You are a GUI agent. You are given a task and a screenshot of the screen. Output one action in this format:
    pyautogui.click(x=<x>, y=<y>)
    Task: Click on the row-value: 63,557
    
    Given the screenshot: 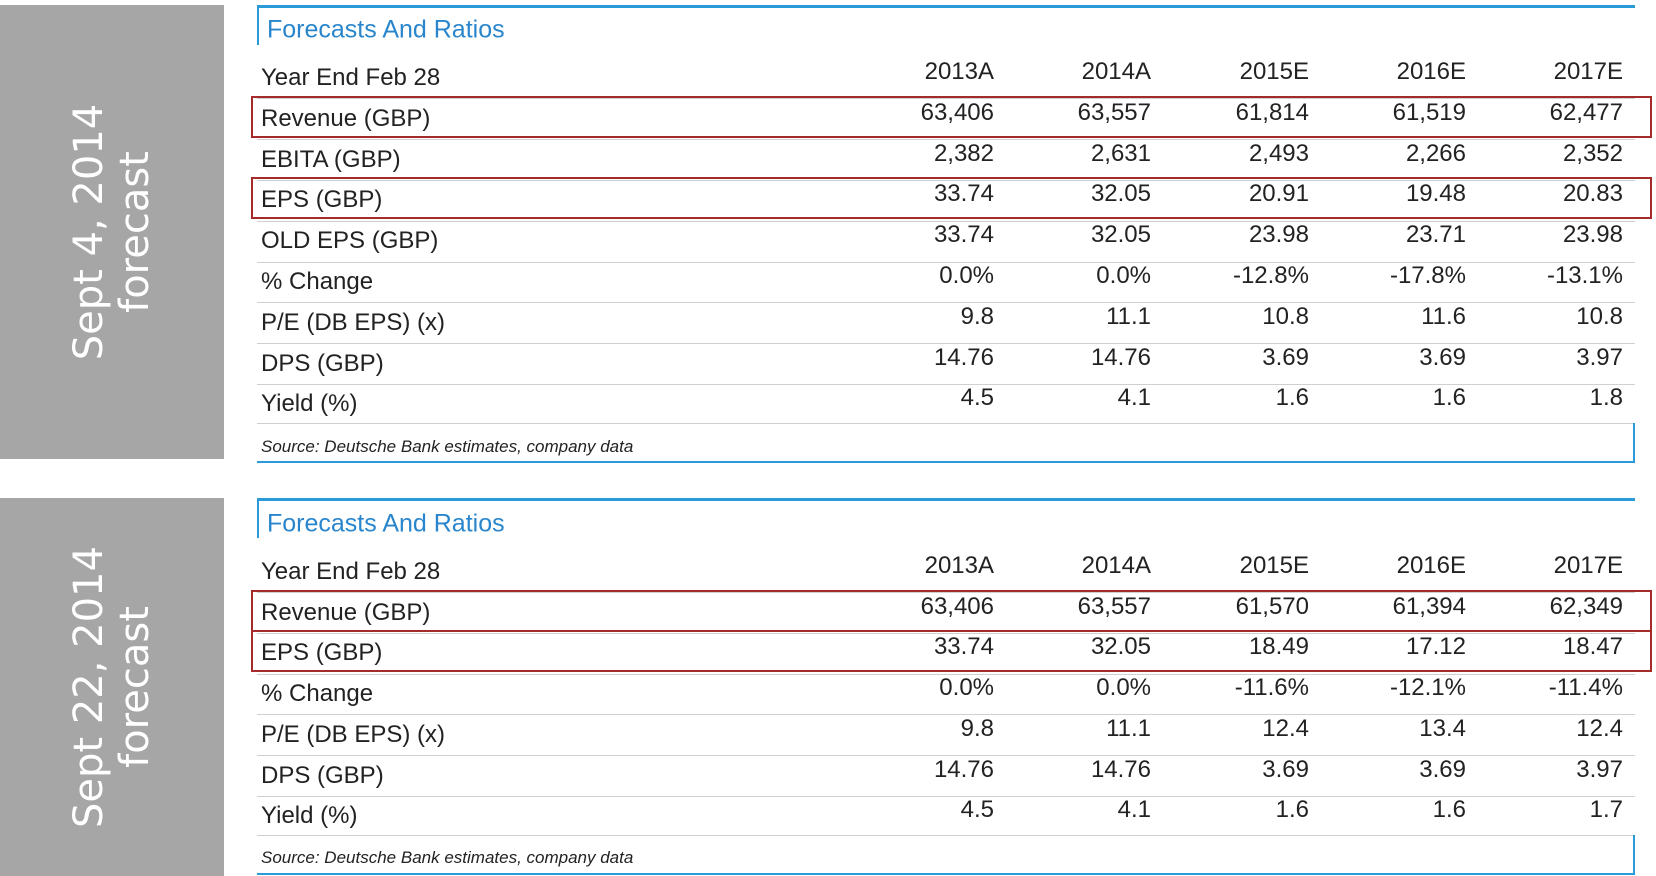 What is the action you would take?
    pyautogui.click(x=1114, y=606)
    